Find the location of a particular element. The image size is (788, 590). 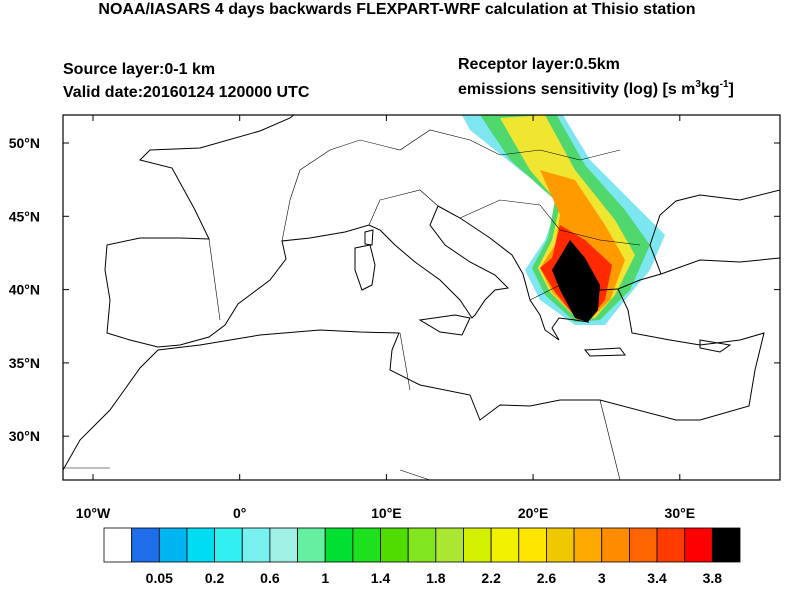

colorbar-label: 0.05 is located at coordinates (159, 577).